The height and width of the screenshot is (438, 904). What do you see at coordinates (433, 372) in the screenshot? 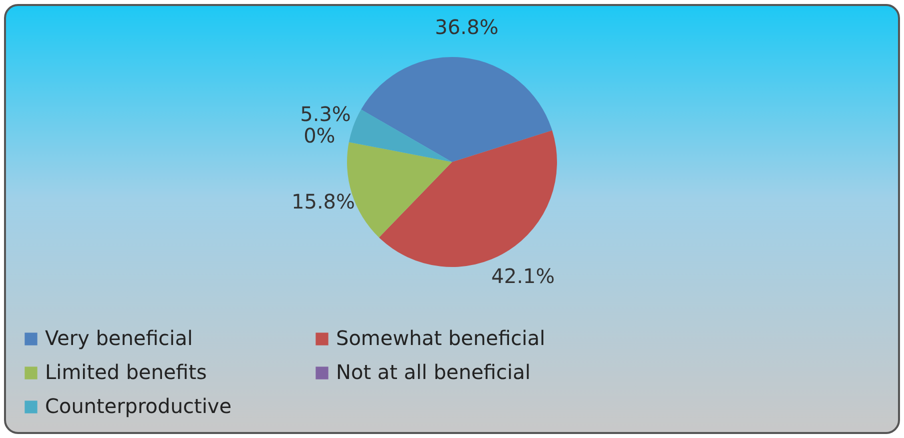
I see `legend-label: Not at all beneficial` at bounding box center [433, 372].